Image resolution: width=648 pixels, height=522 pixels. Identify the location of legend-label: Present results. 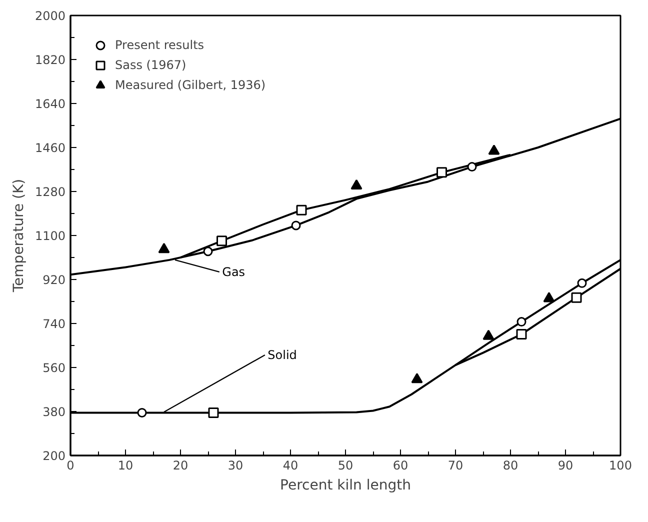
(159, 45).